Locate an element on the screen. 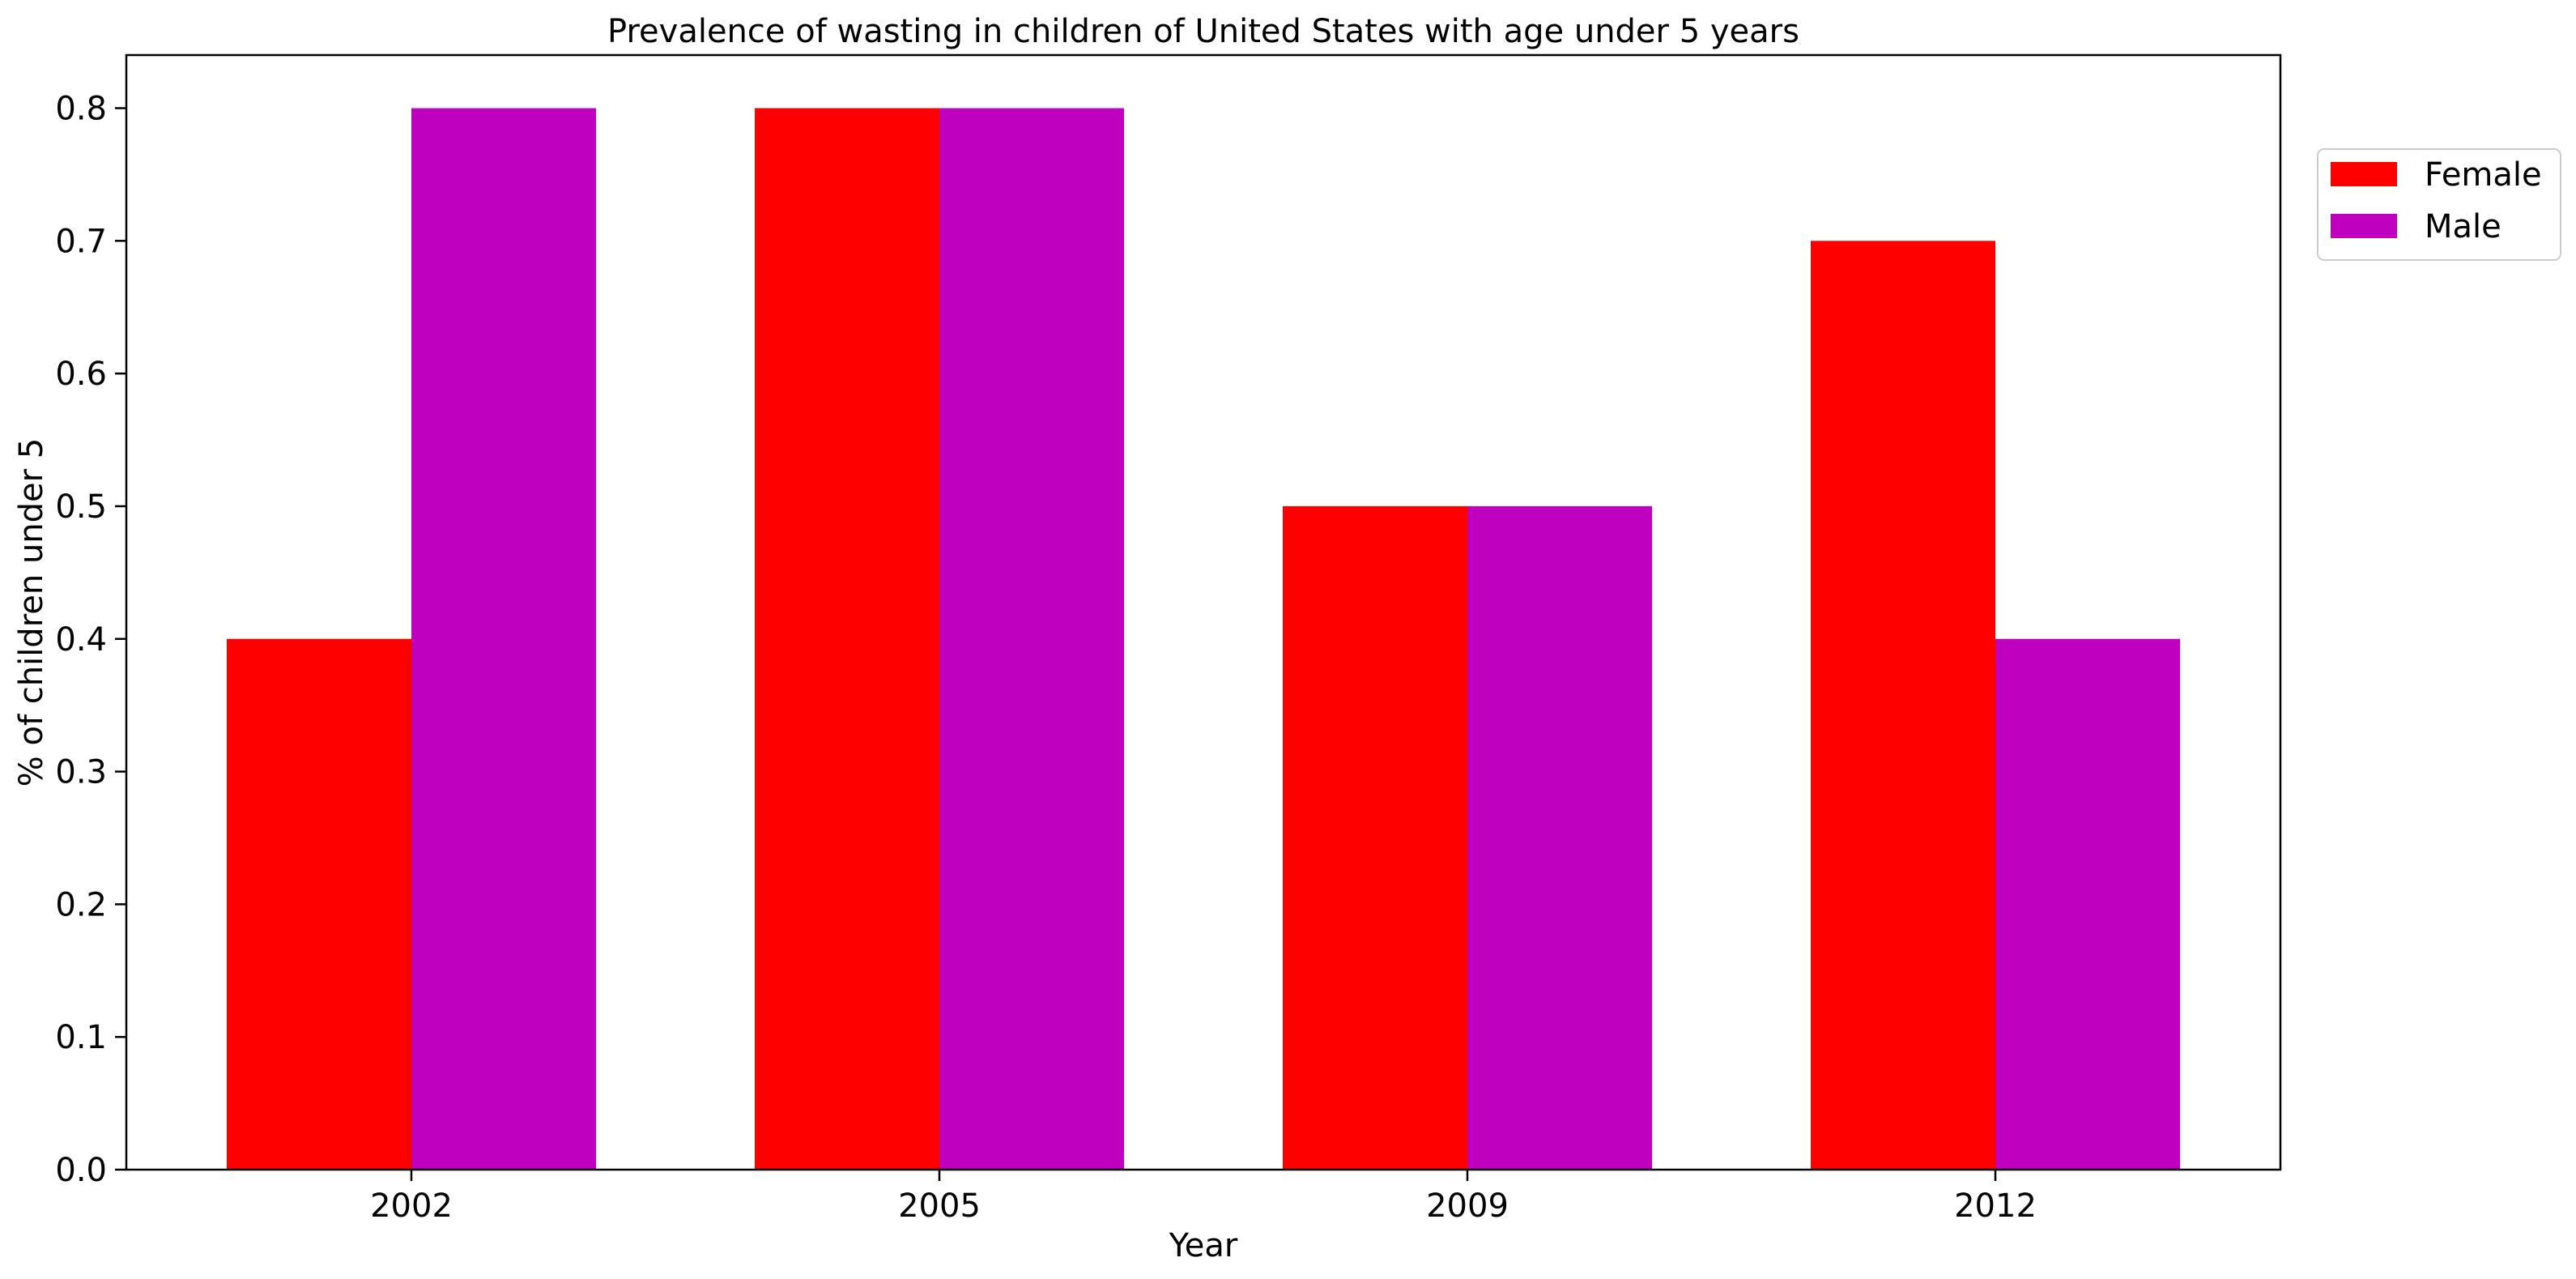 This screenshot has width=2576, height=1279. x-axis-ticks: 2002 2005 2009 2012 is located at coordinates (1203, 1197).